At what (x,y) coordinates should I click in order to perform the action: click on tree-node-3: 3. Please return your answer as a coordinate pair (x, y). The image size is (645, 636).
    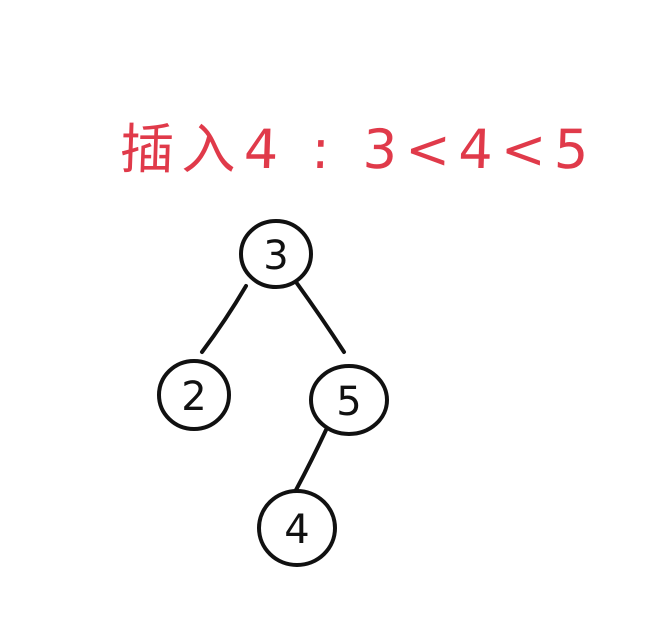
    Looking at the image, I should click on (276, 254).